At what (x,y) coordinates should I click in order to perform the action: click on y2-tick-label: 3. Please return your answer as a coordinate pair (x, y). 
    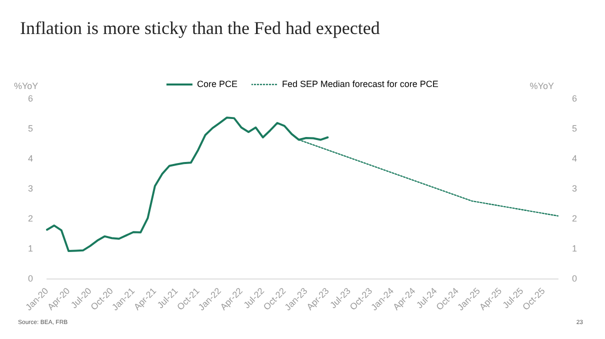
    Looking at the image, I should click on (575, 188).